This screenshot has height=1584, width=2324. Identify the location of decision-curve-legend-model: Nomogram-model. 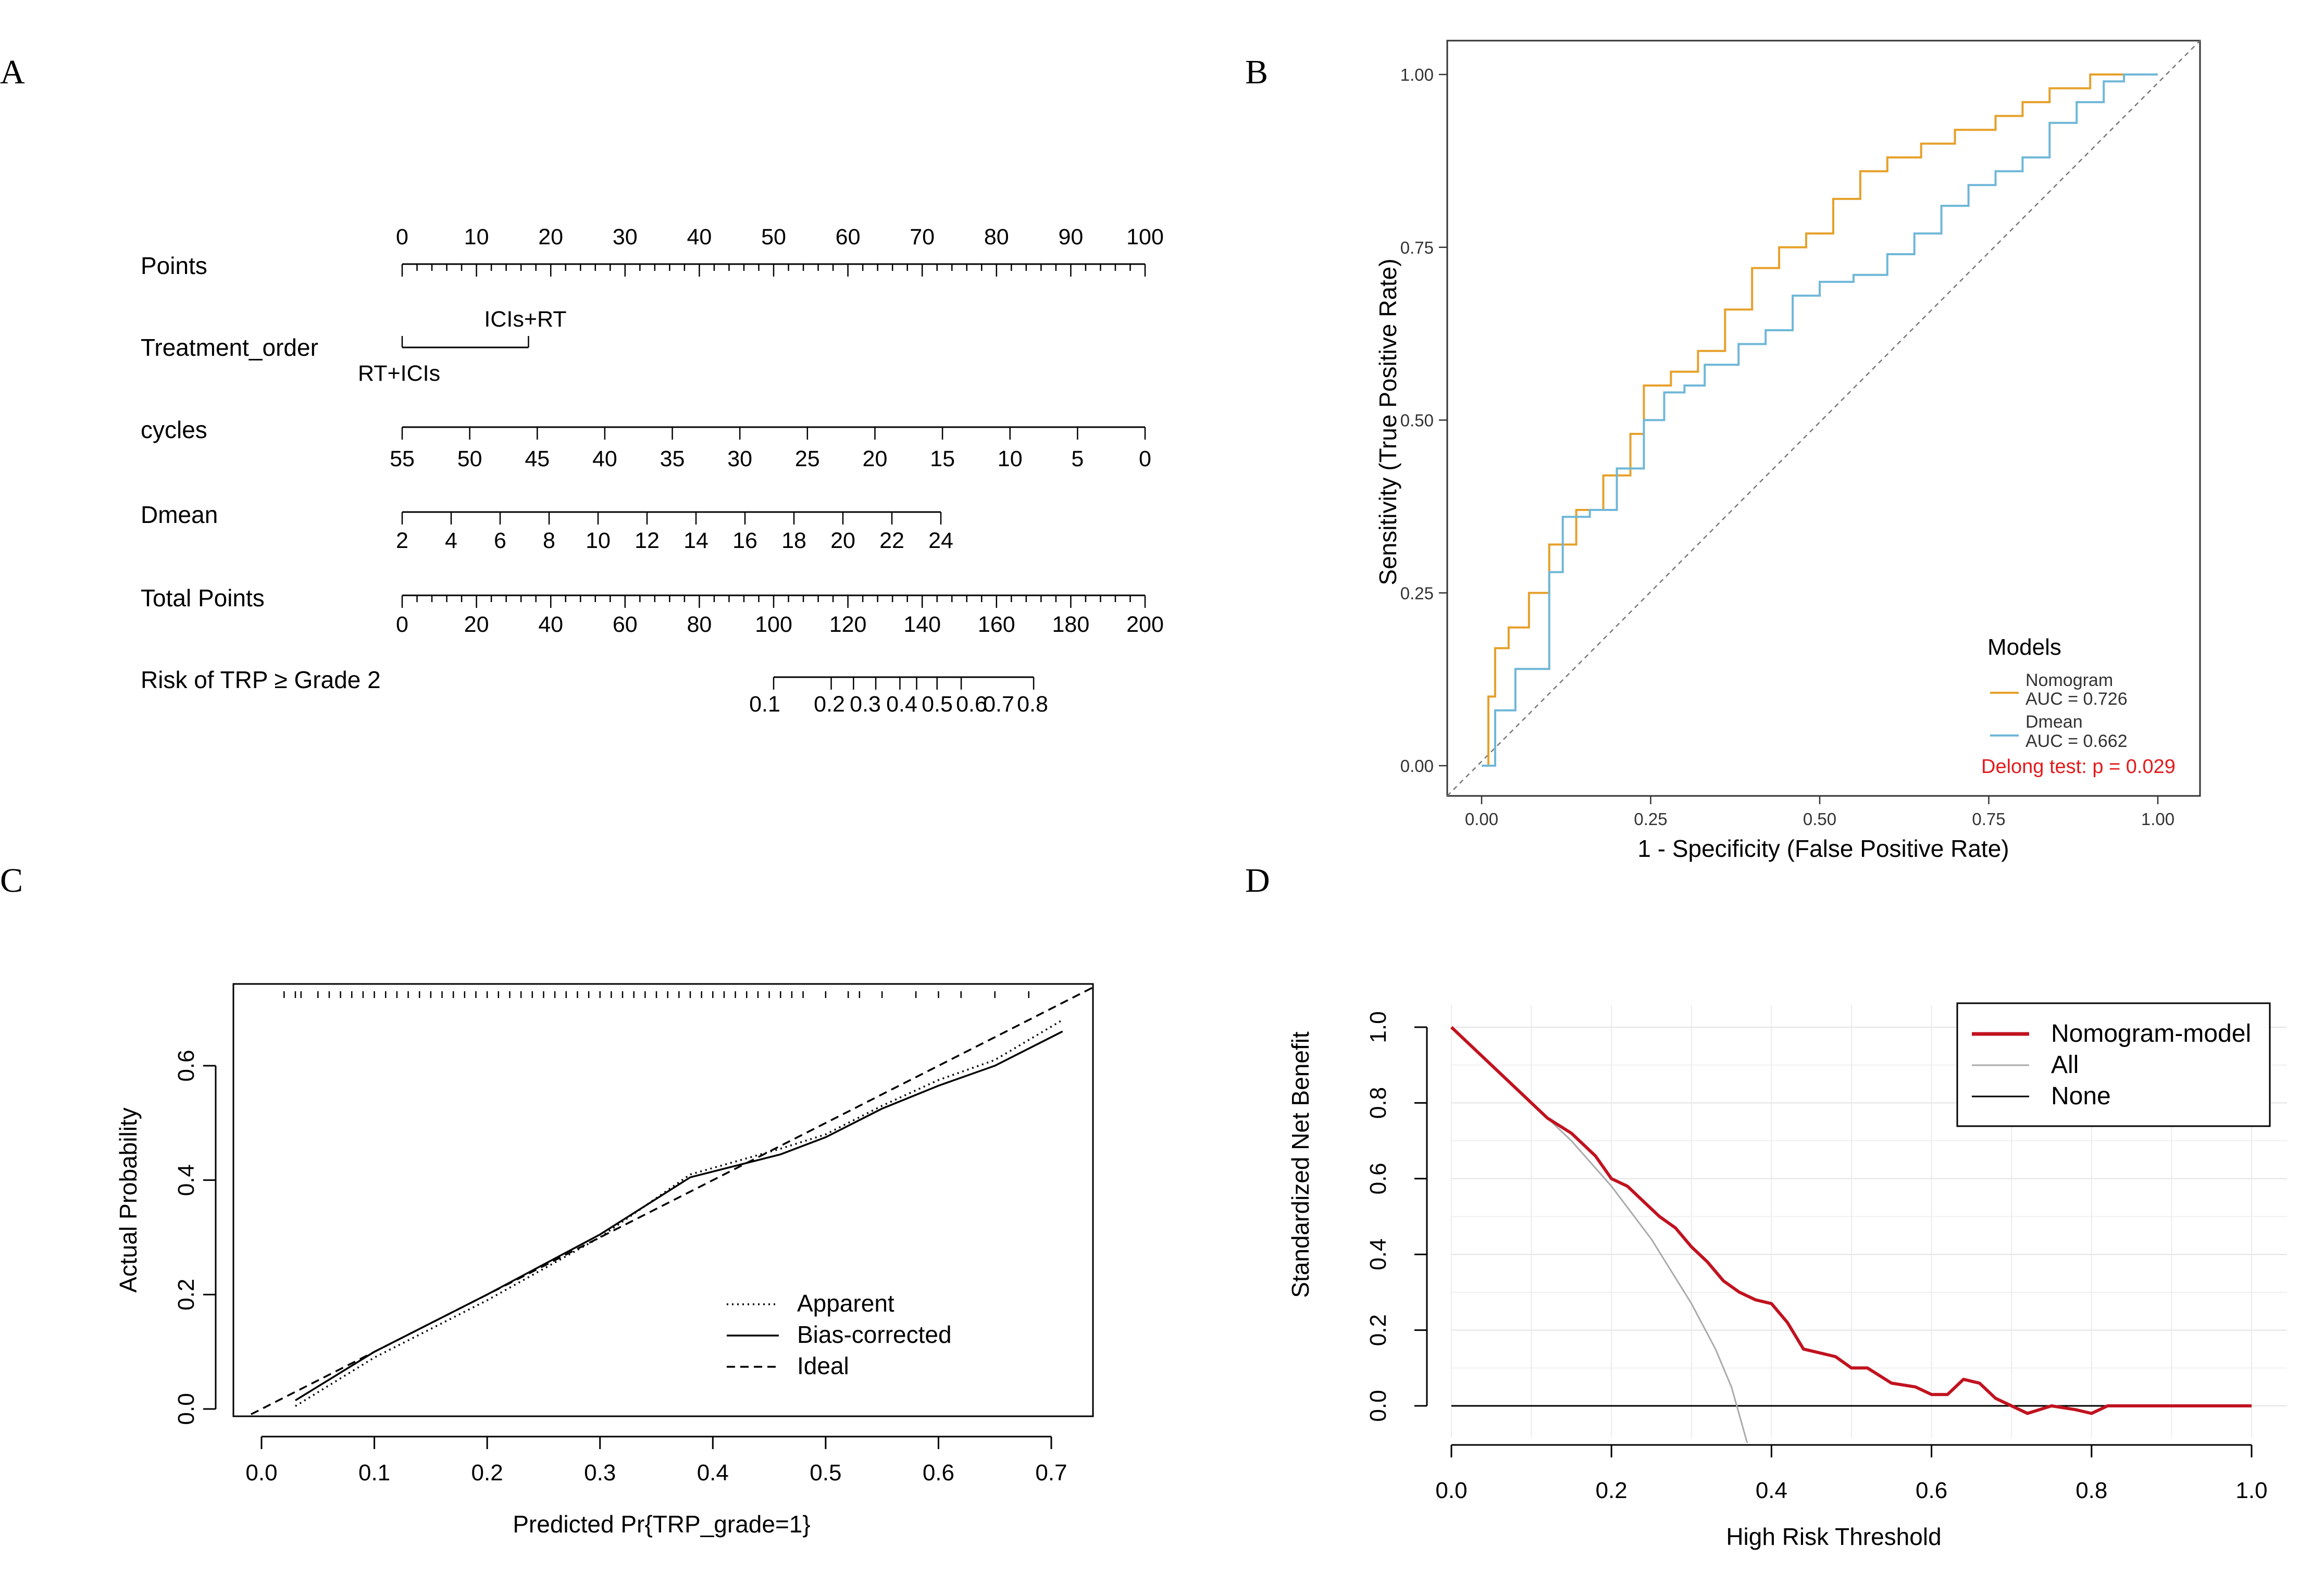
(2151, 1033).